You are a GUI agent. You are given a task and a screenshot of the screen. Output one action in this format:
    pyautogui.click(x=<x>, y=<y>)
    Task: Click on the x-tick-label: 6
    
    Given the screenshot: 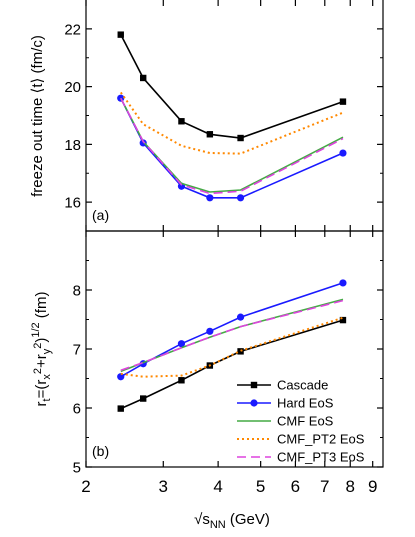 What is the action you would take?
    pyautogui.click(x=295, y=486)
    